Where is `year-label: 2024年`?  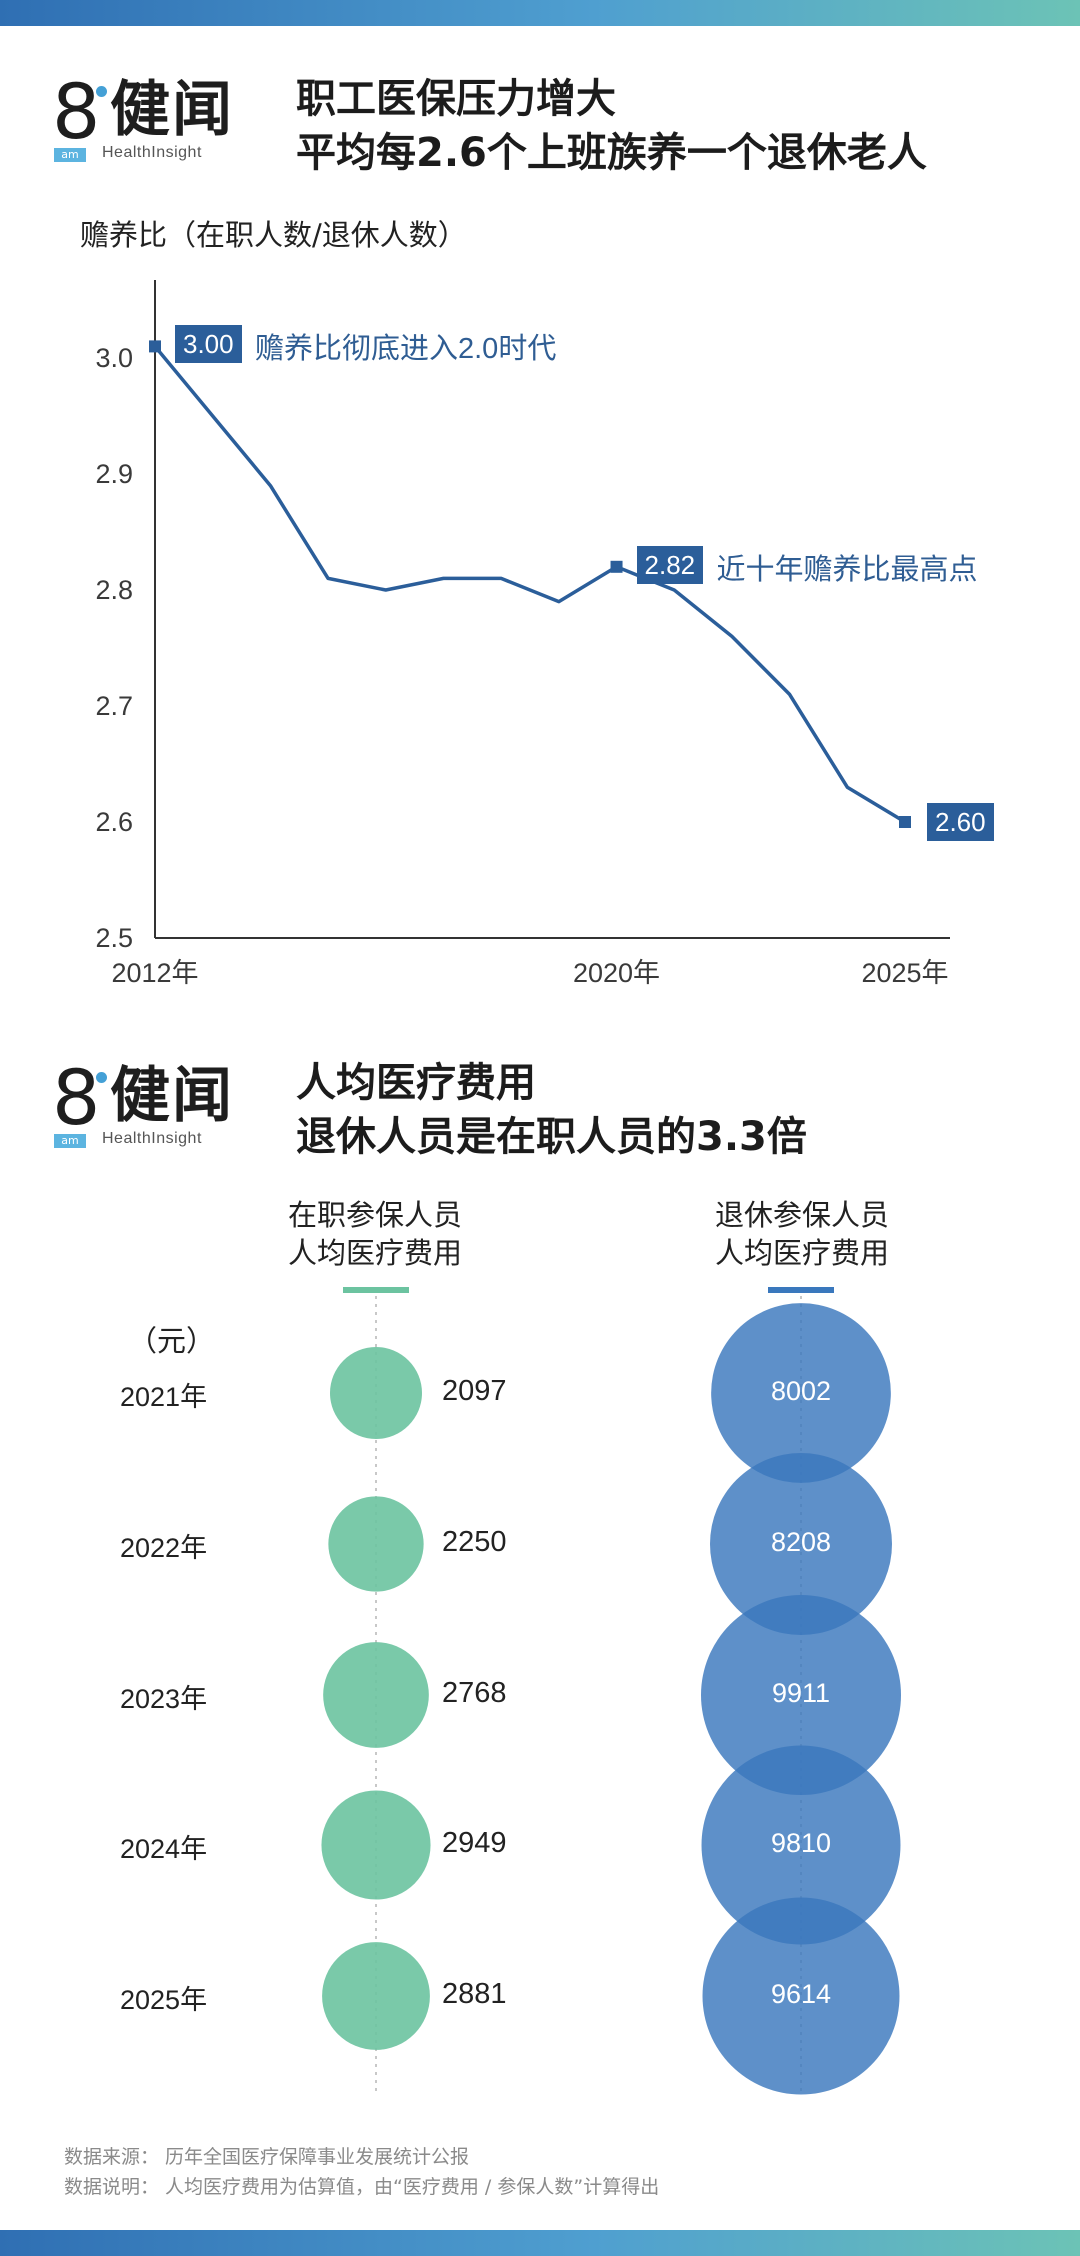
year-label: 2024年 is located at coordinates (164, 1849).